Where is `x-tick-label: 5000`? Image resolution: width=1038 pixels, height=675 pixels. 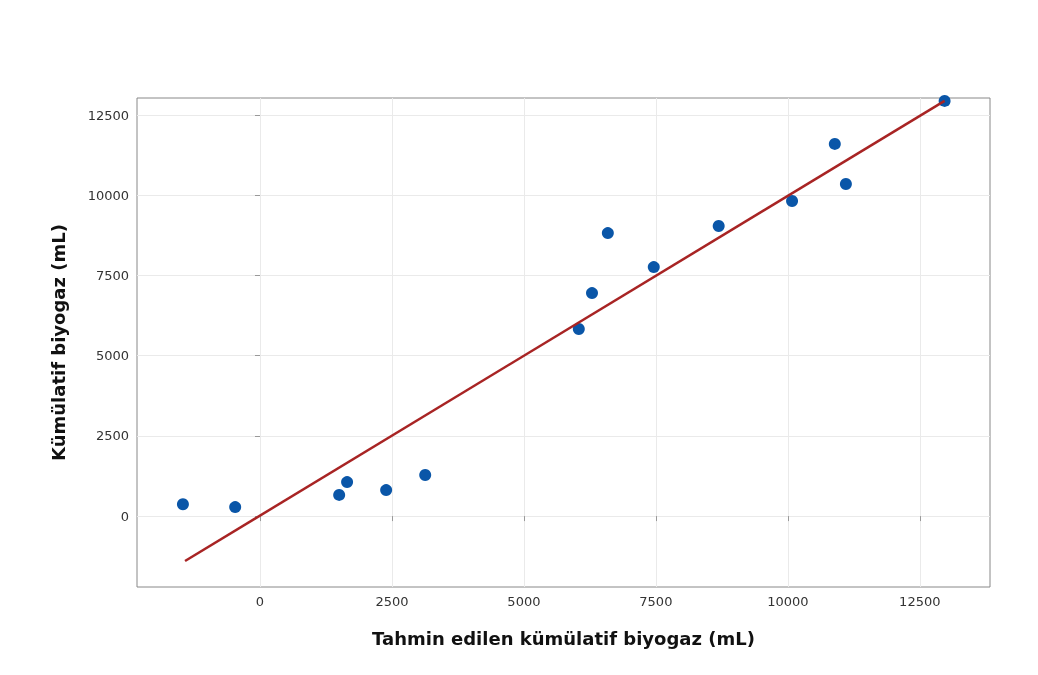
x-tick-label: 5000 is located at coordinates (524, 601).